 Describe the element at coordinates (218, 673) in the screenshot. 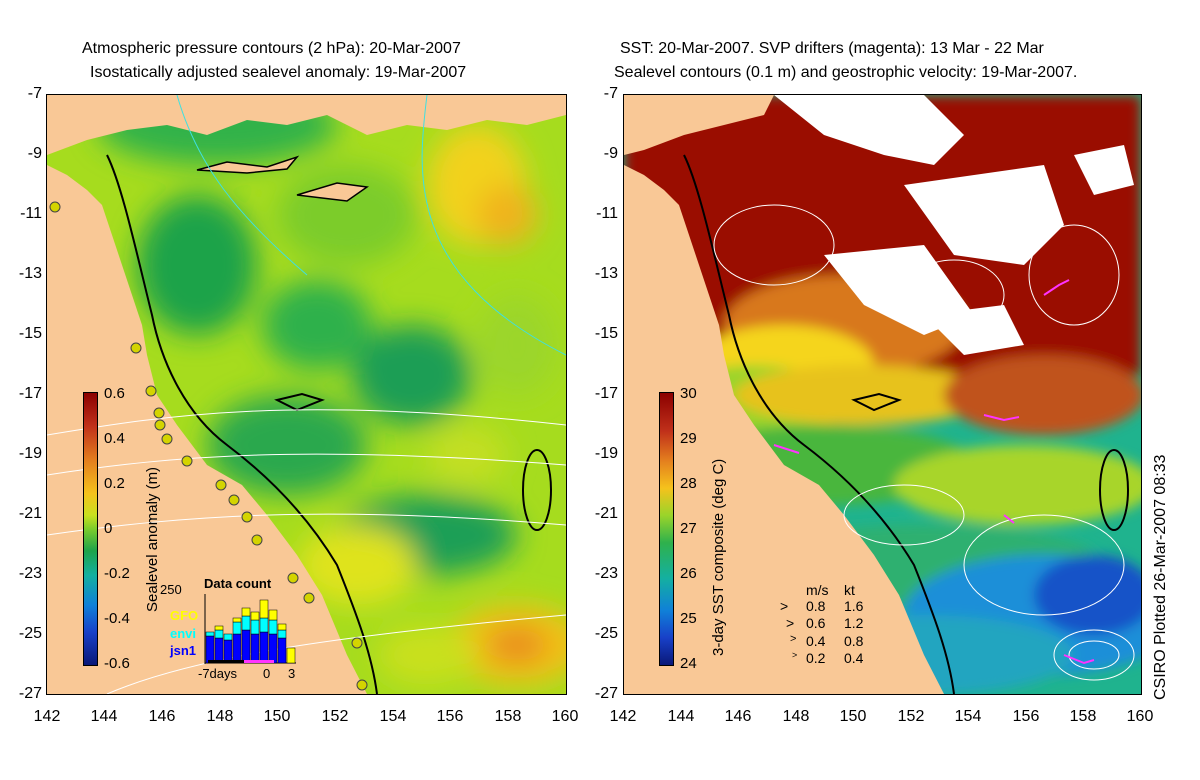

I see `data-count-xtick: -7days` at that location.